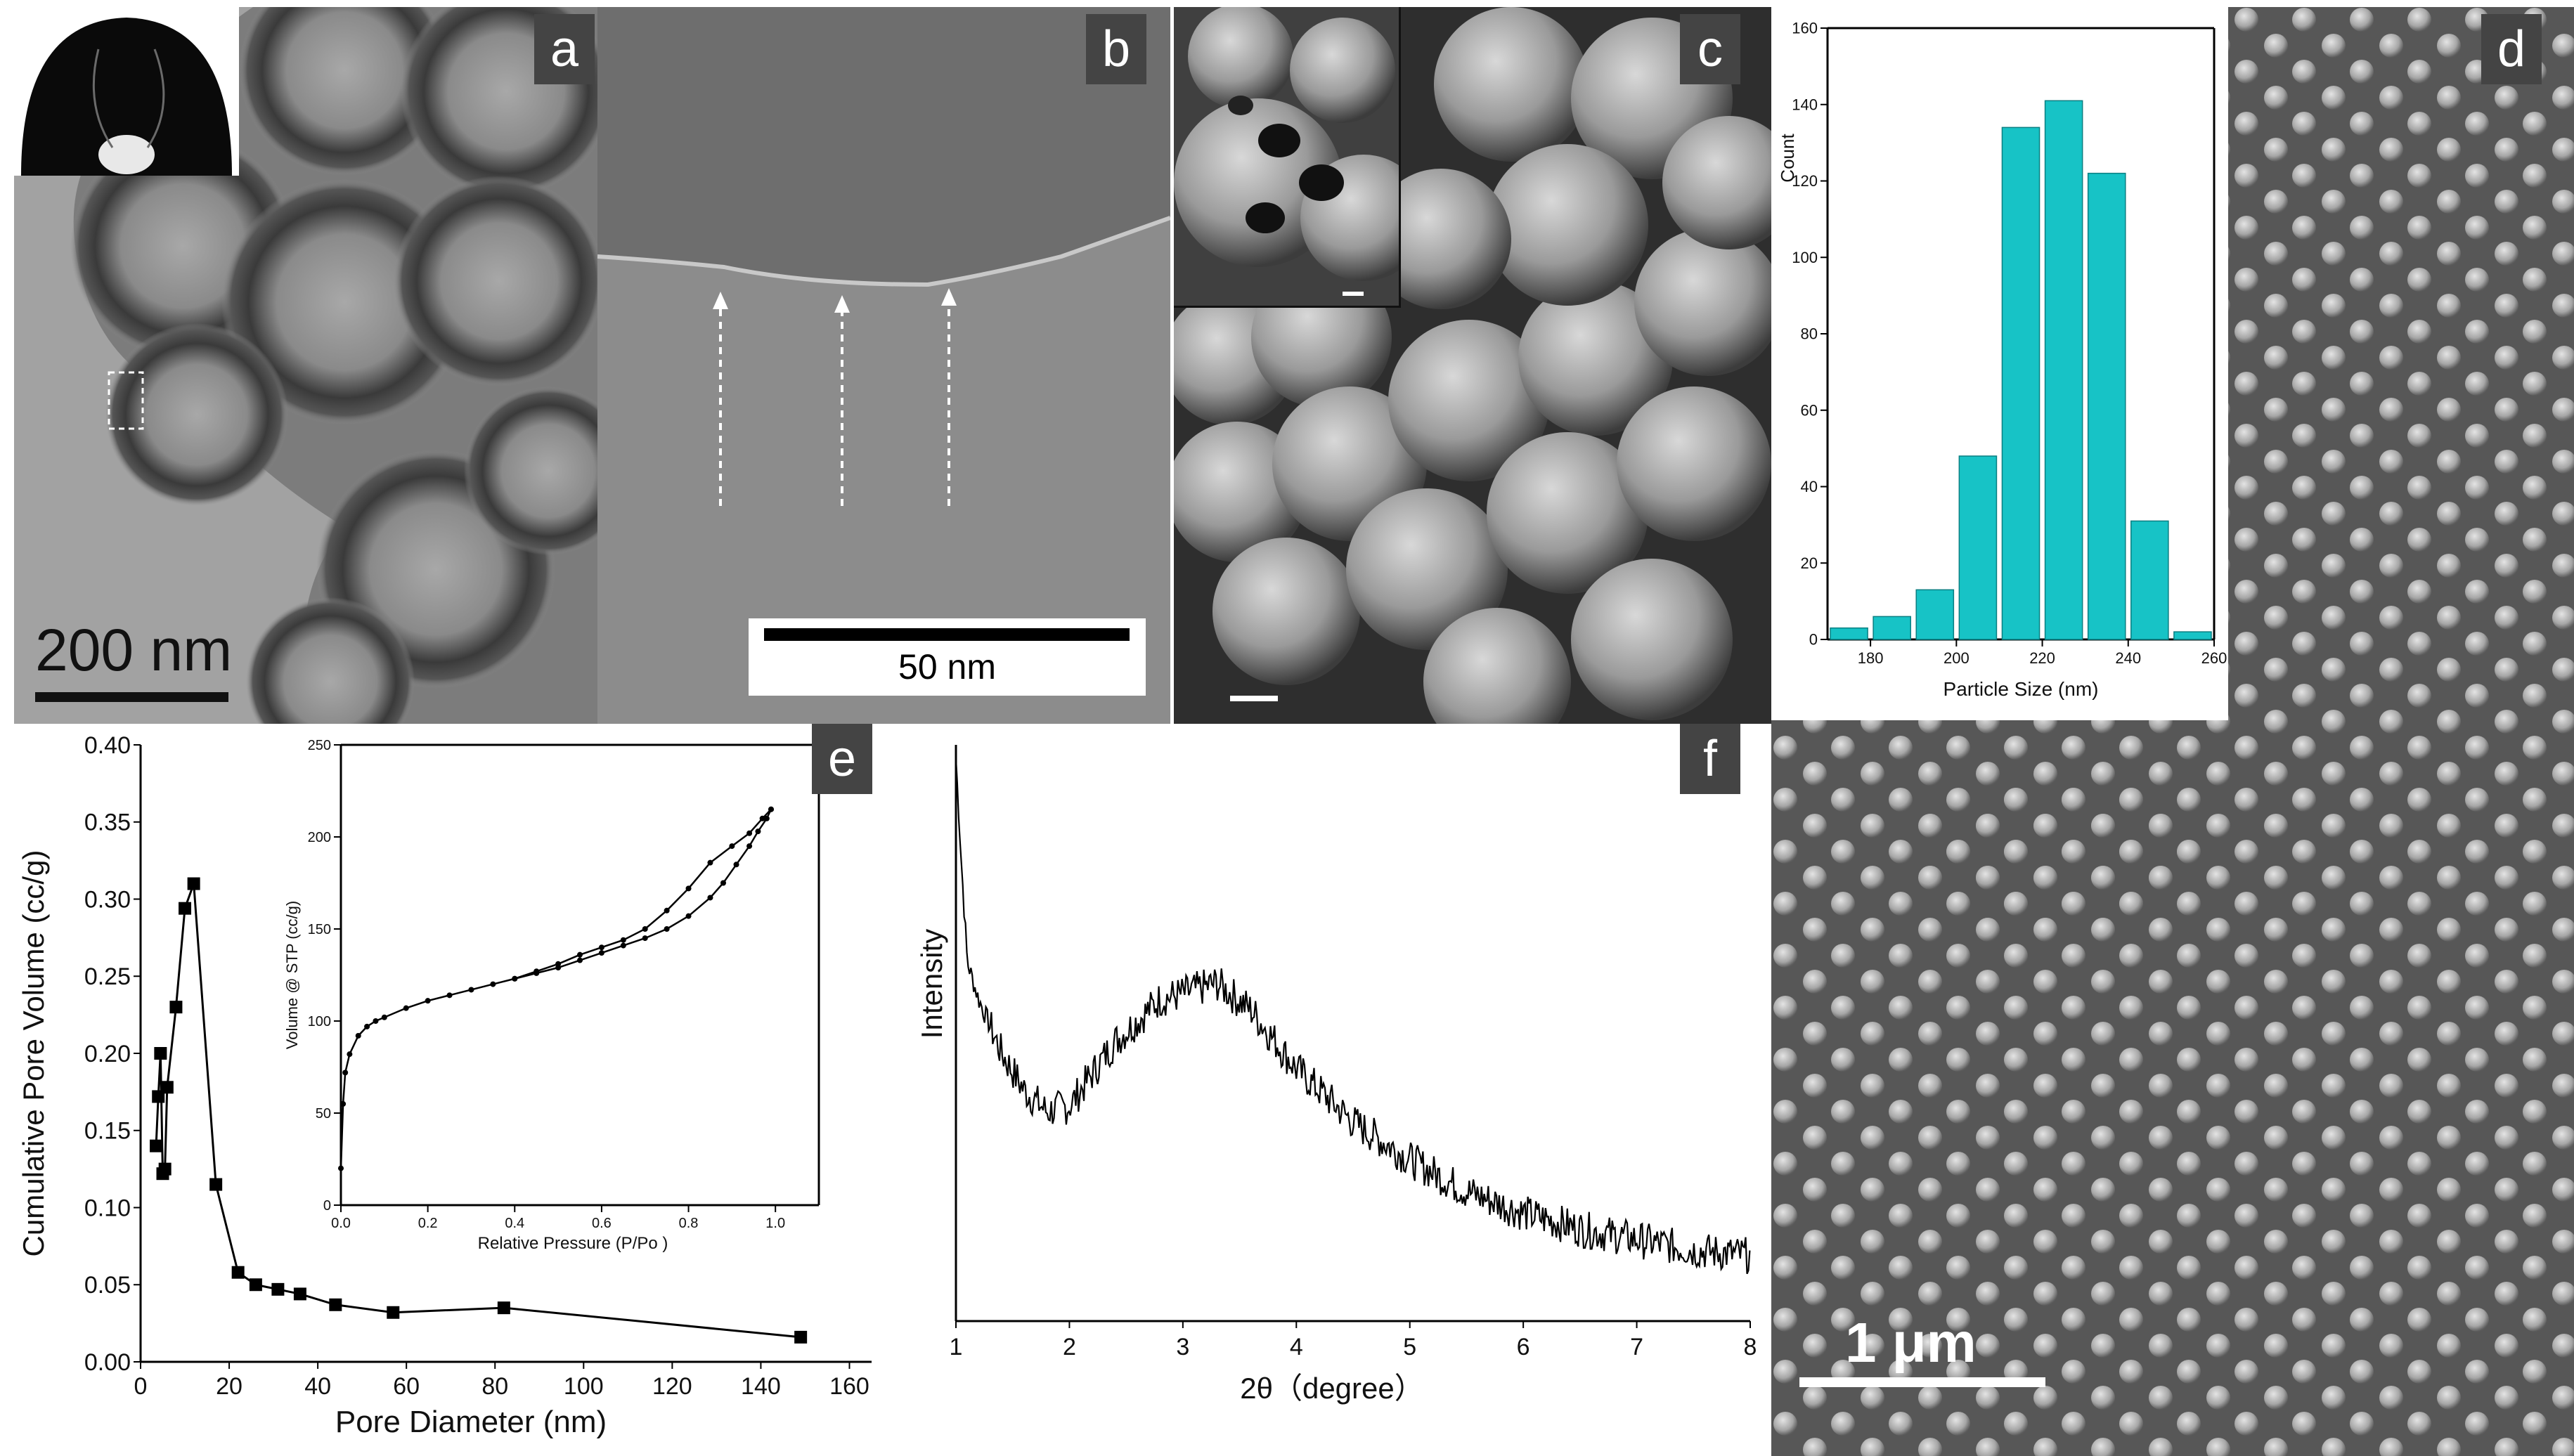 The height and width of the screenshot is (1456, 2574). Describe the element at coordinates (428, 1224) in the screenshot. I see `x-tick-label: 0.2` at that location.